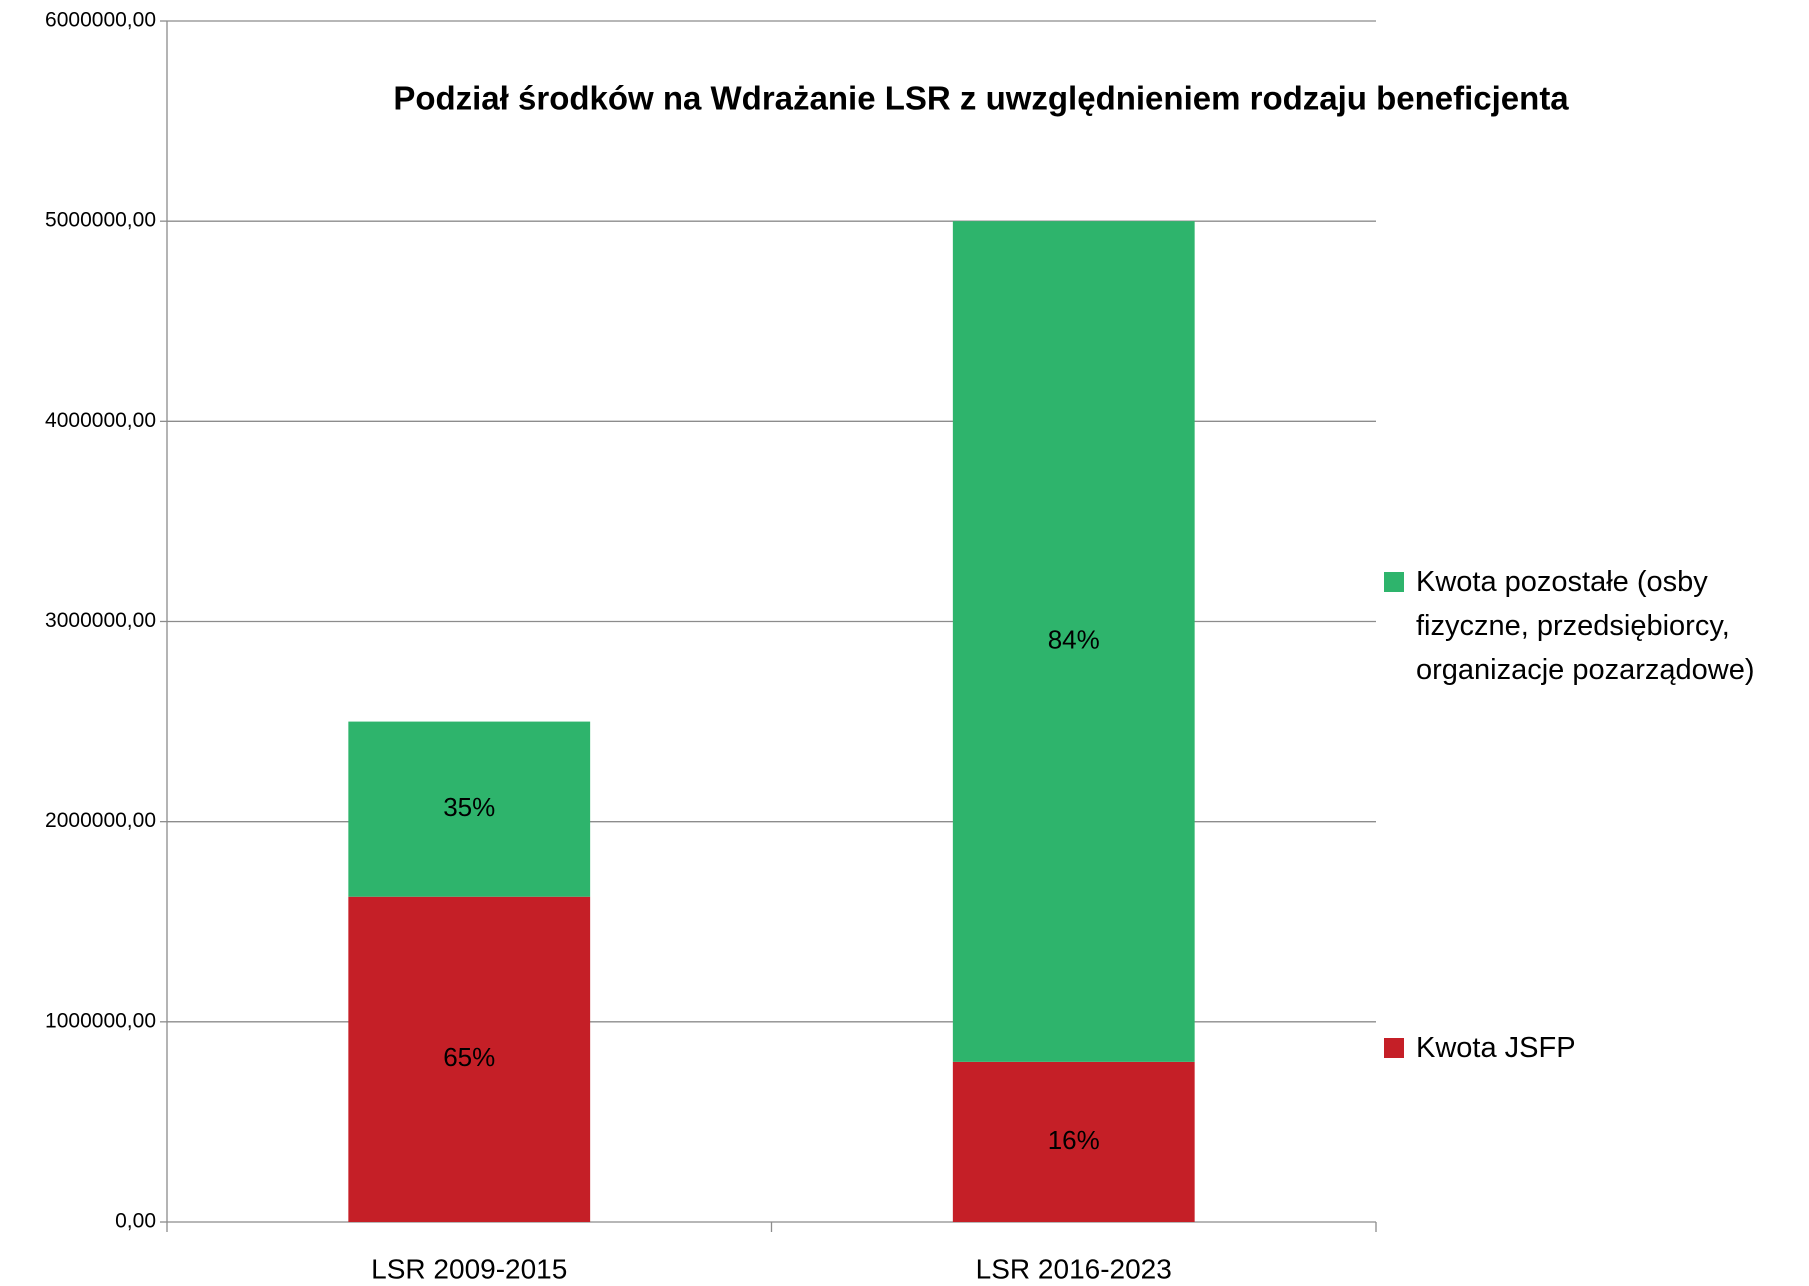 This screenshot has width=1809, height=1286. I want to click on y-tick-label: 4000000,00, so click(100, 420).